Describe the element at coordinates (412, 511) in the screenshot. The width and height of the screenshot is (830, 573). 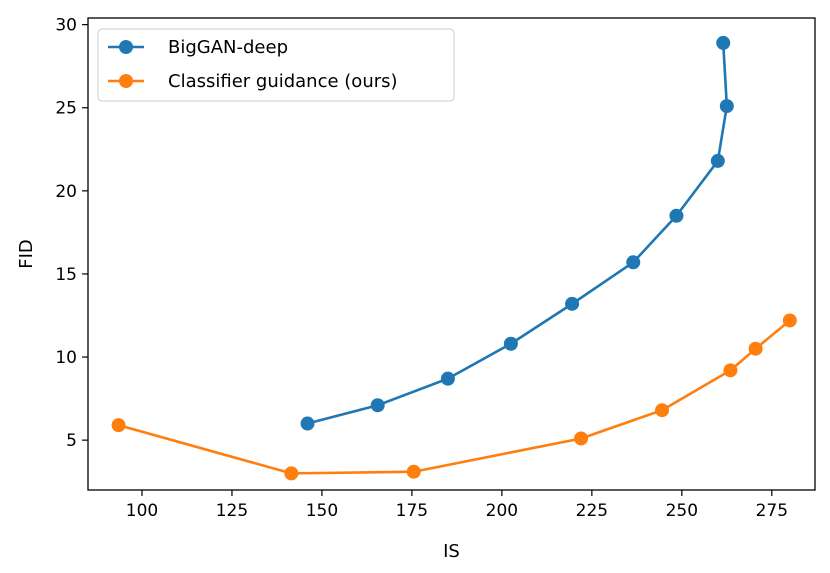
I see `x-tick-label: 175` at that location.